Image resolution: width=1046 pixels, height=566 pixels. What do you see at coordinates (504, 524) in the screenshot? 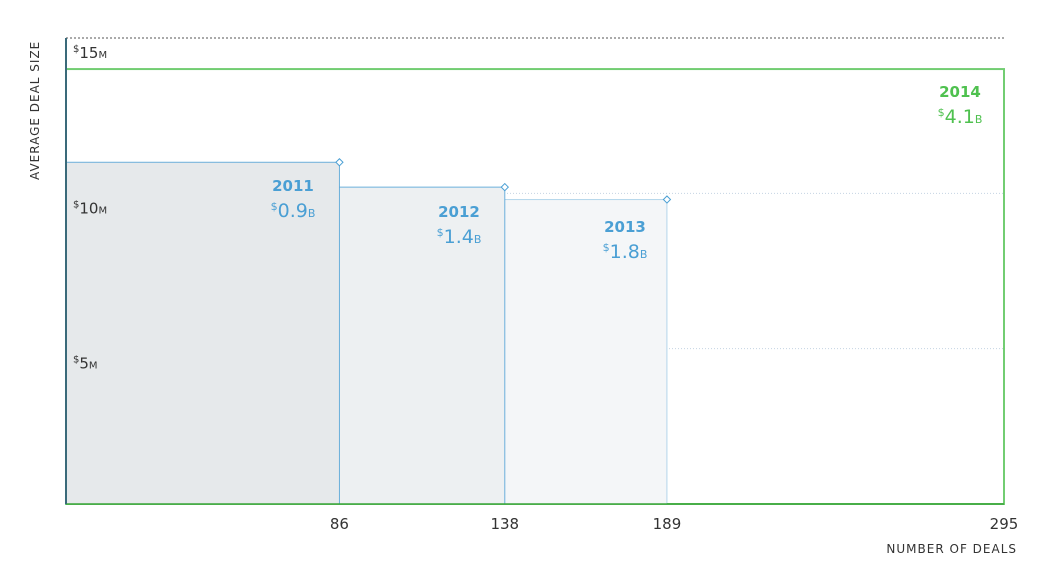
I see `x-tick-label-138: 138` at bounding box center [504, 524].